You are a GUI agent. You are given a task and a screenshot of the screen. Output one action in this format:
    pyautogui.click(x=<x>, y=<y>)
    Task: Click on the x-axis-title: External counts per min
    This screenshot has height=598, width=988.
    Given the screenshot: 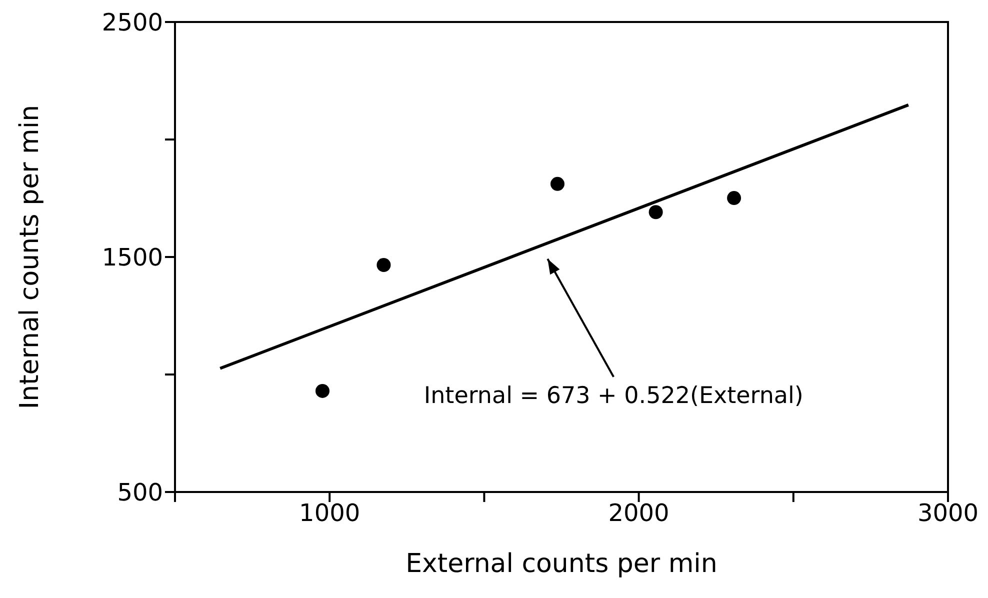 What is the action you would take?
    pyautogui.click(x=562, y=564)
    